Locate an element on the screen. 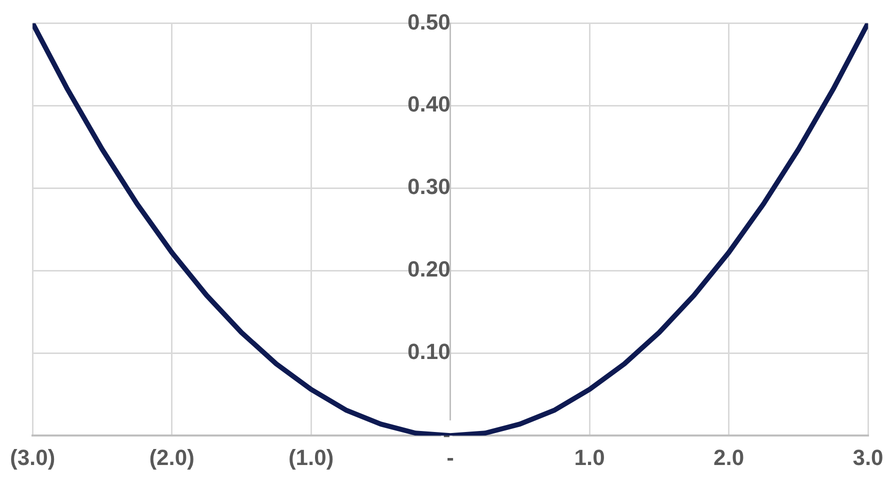  y-tick-label: 0.50 is located at coordinates (428, 21).